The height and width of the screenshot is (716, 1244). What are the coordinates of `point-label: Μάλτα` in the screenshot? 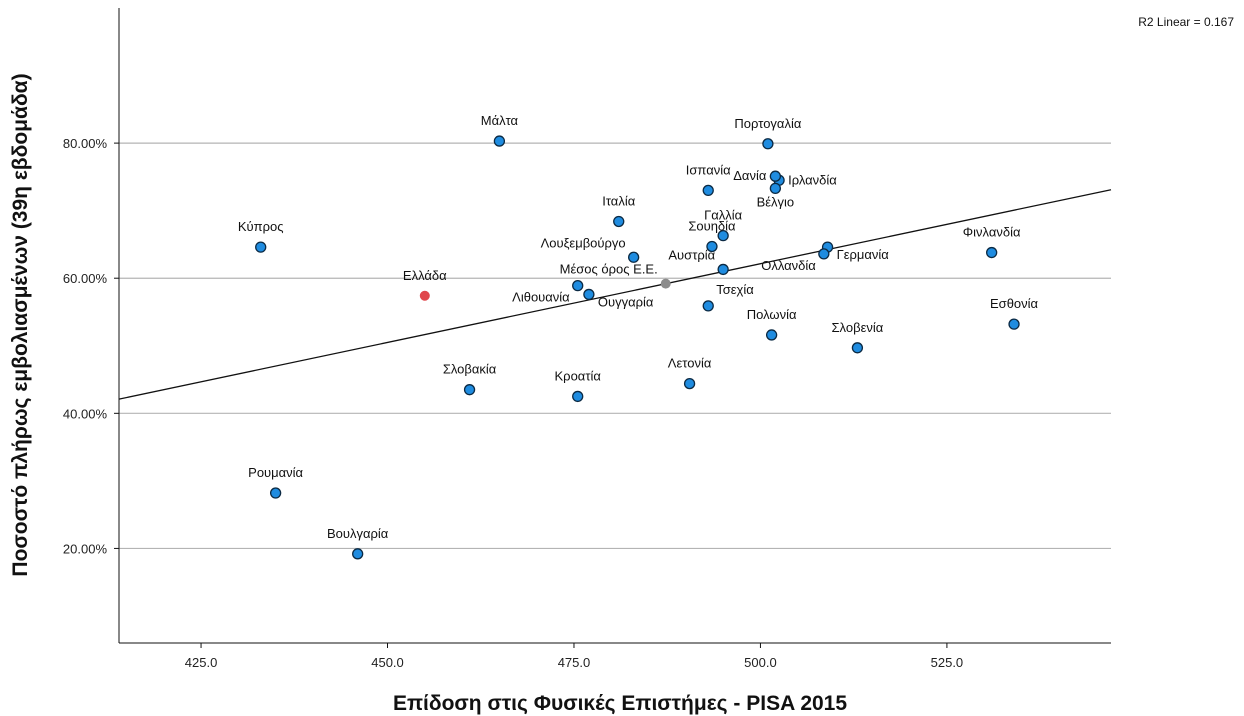 It's located at (500, 120).